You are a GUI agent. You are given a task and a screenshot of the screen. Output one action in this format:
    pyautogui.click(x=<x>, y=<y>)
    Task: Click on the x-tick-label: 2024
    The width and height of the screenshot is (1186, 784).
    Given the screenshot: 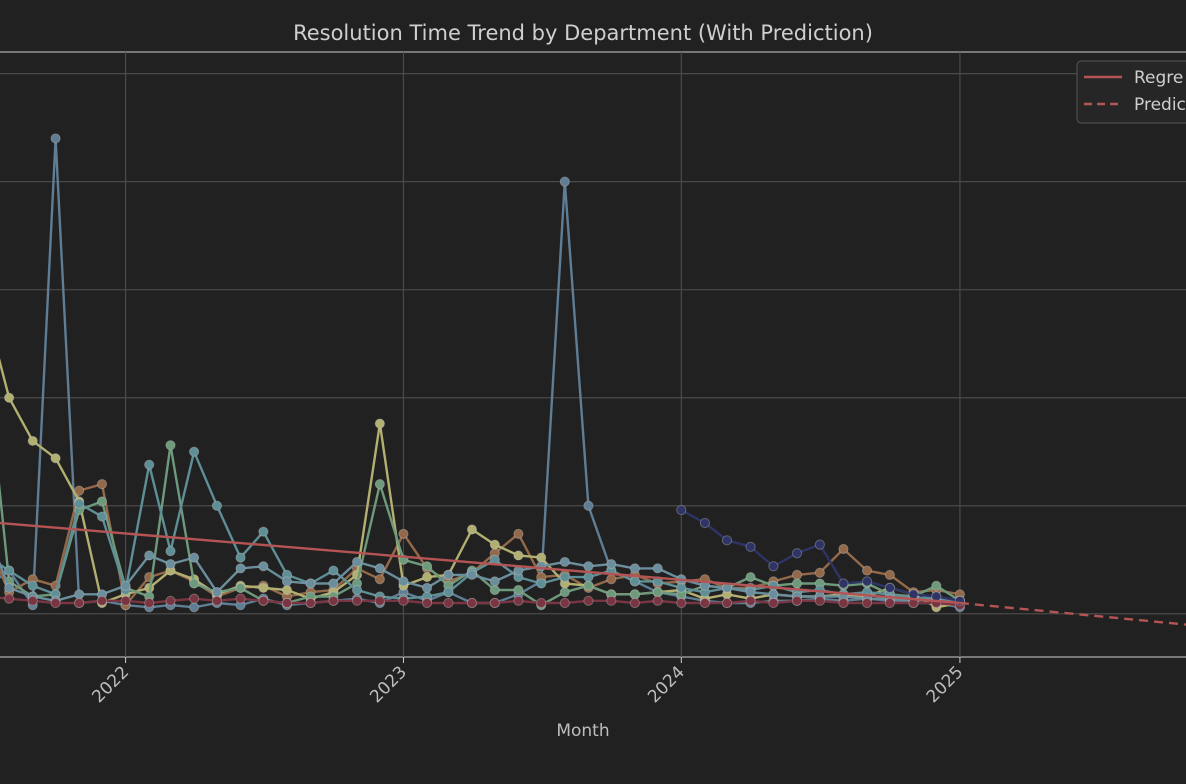 What is the action you would take?
    pyautogui.click(x=666, y=684)
    